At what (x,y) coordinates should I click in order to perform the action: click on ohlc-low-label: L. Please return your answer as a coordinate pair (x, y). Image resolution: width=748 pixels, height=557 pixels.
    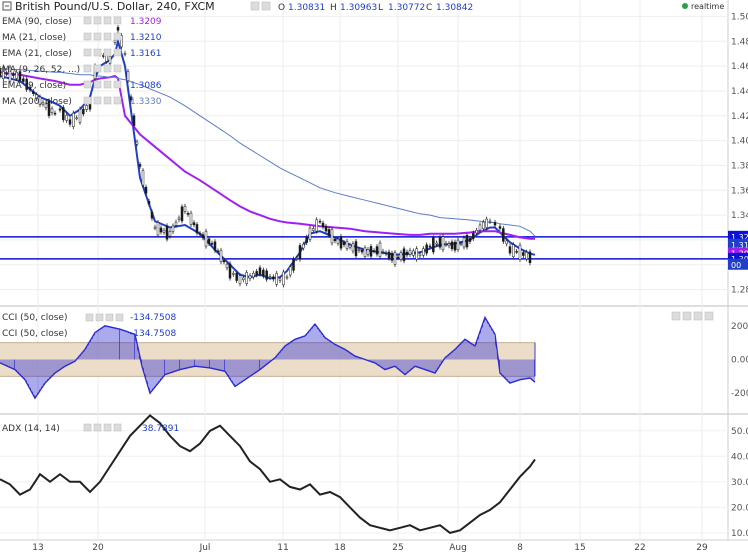
    Looking at the image, I should click on (380, 8).